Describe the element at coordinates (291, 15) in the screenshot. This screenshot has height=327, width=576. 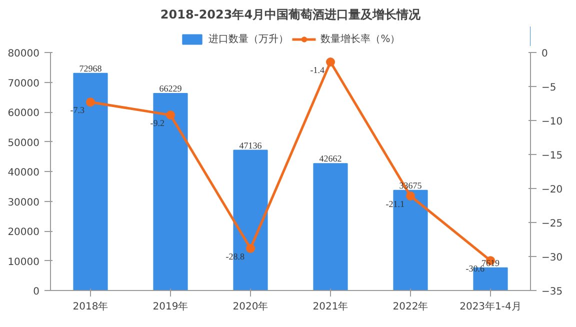
I see `chart-title: 2018-2023年4月中国葡萄酒进口量及增长情况` at that location.